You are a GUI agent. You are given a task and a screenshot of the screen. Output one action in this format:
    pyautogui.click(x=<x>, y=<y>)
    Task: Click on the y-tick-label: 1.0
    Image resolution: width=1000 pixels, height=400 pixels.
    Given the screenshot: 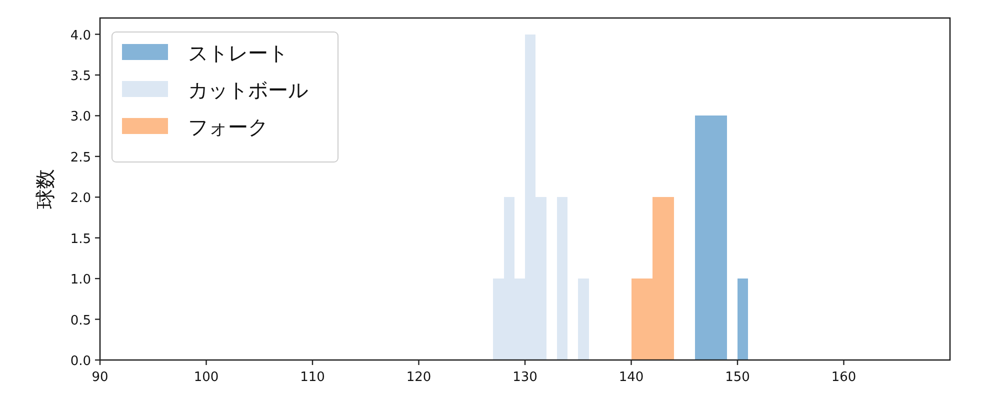 What is the action you would take?
    pyautogui.click(x=80, y=280)
    